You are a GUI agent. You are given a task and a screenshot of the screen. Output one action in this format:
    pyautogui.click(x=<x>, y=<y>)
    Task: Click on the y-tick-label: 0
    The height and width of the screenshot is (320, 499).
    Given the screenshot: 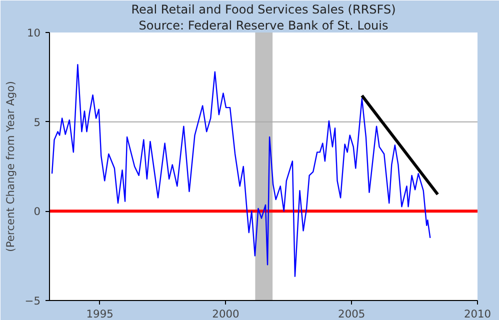 What is the action you would take?
    pyautogui.click(x=37, y=211)
    